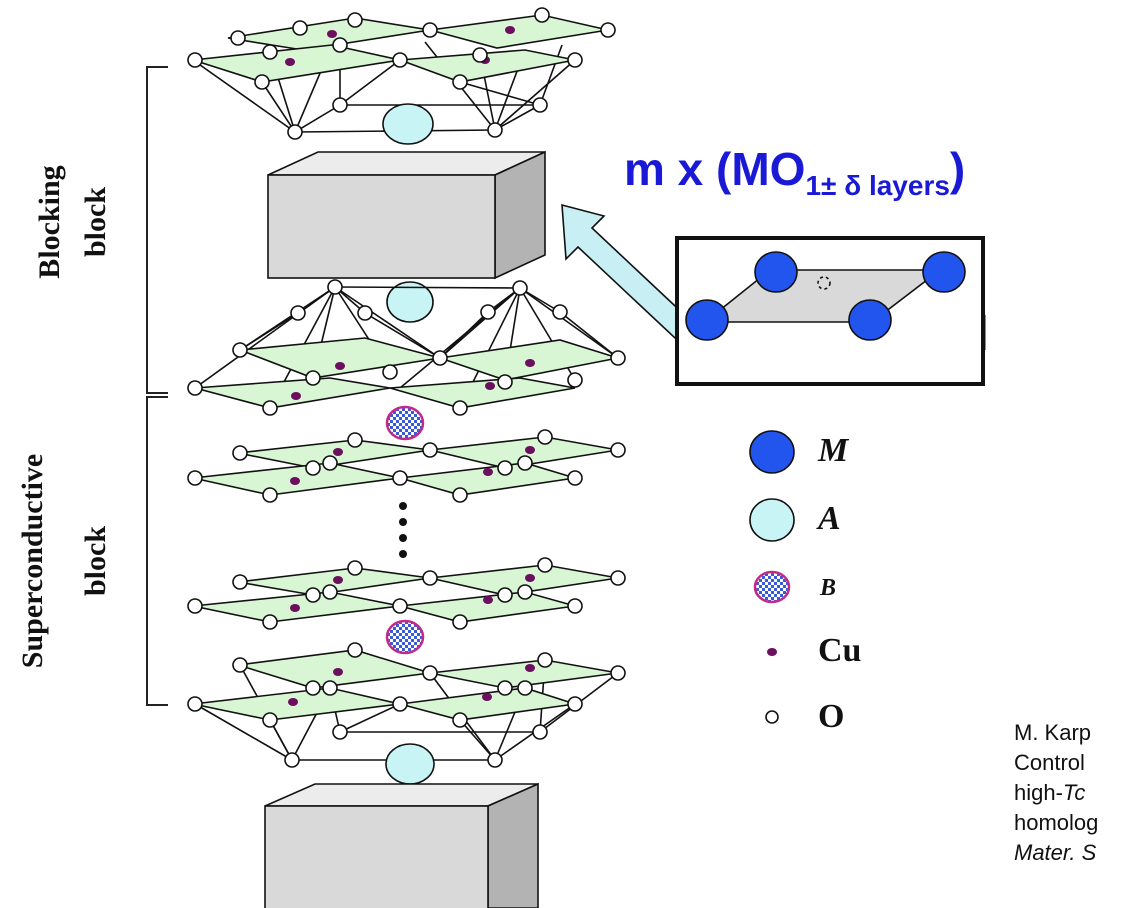 This screenshot has height=908, width=1139. Describe the element at coordinates (715, 169) in the screenshot. I see `title-prefix: m x (MO` at that location.